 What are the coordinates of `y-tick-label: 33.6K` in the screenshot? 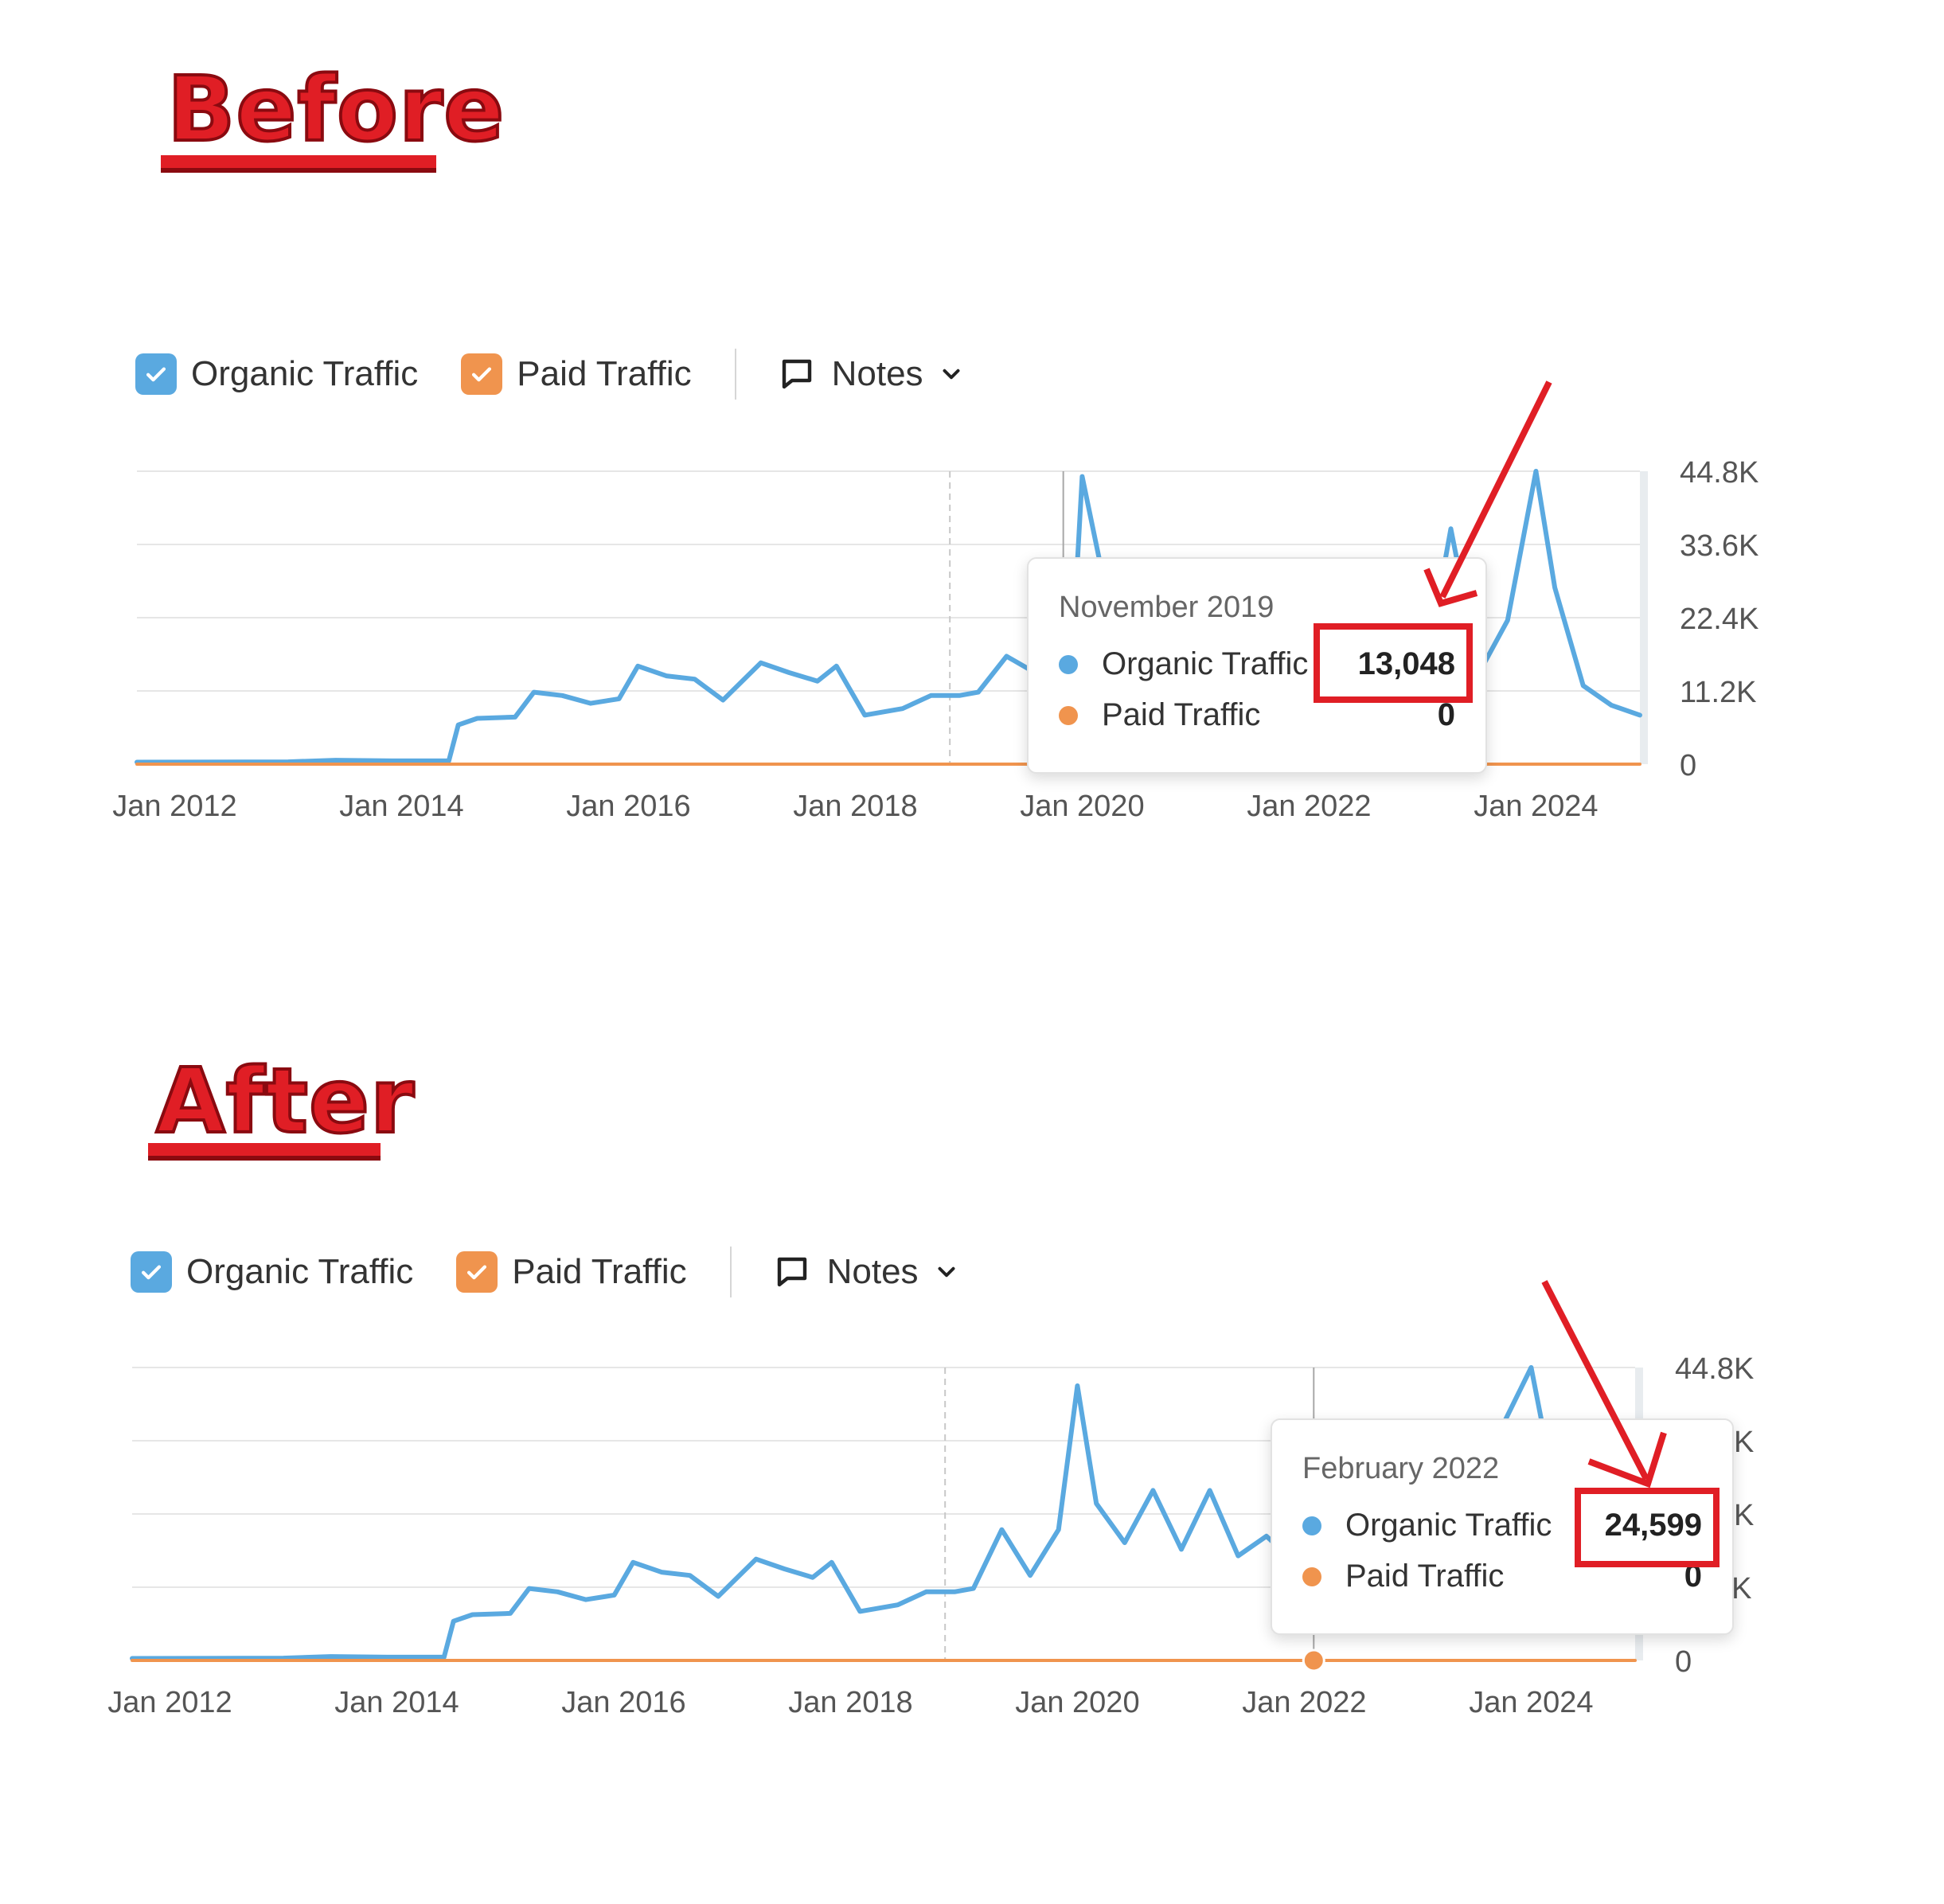 It's located at (1719, 546).